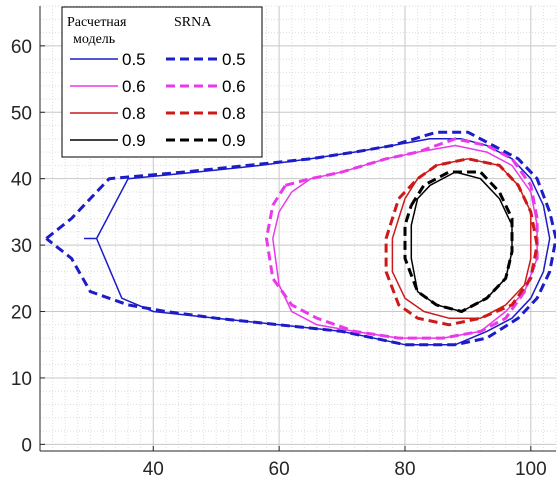 The height and width of the screenshot is (483, 559). What do you see at coordinates (279, 469) in the screenshot?
I see `x-tick-label: 60` at bounding box center [279, 469].